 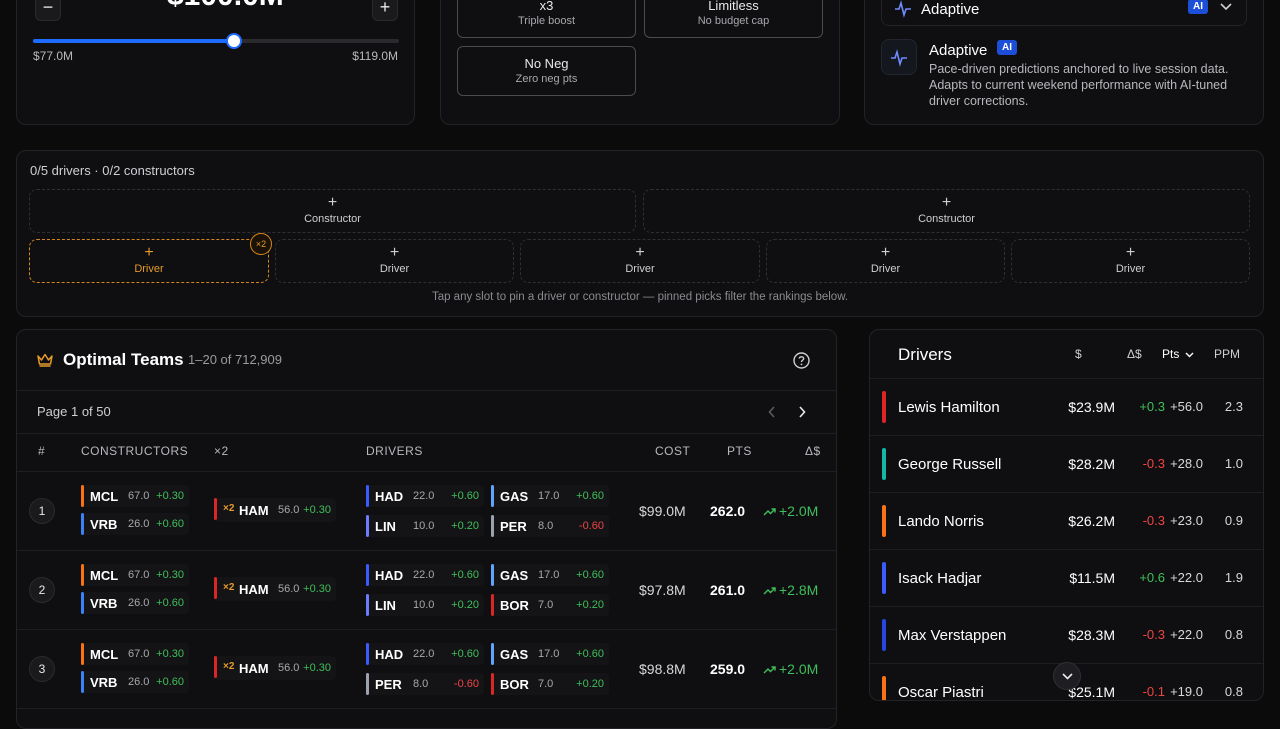 I want to click on driver-name: Lewis Hamilton, so click(x=949, y=407).